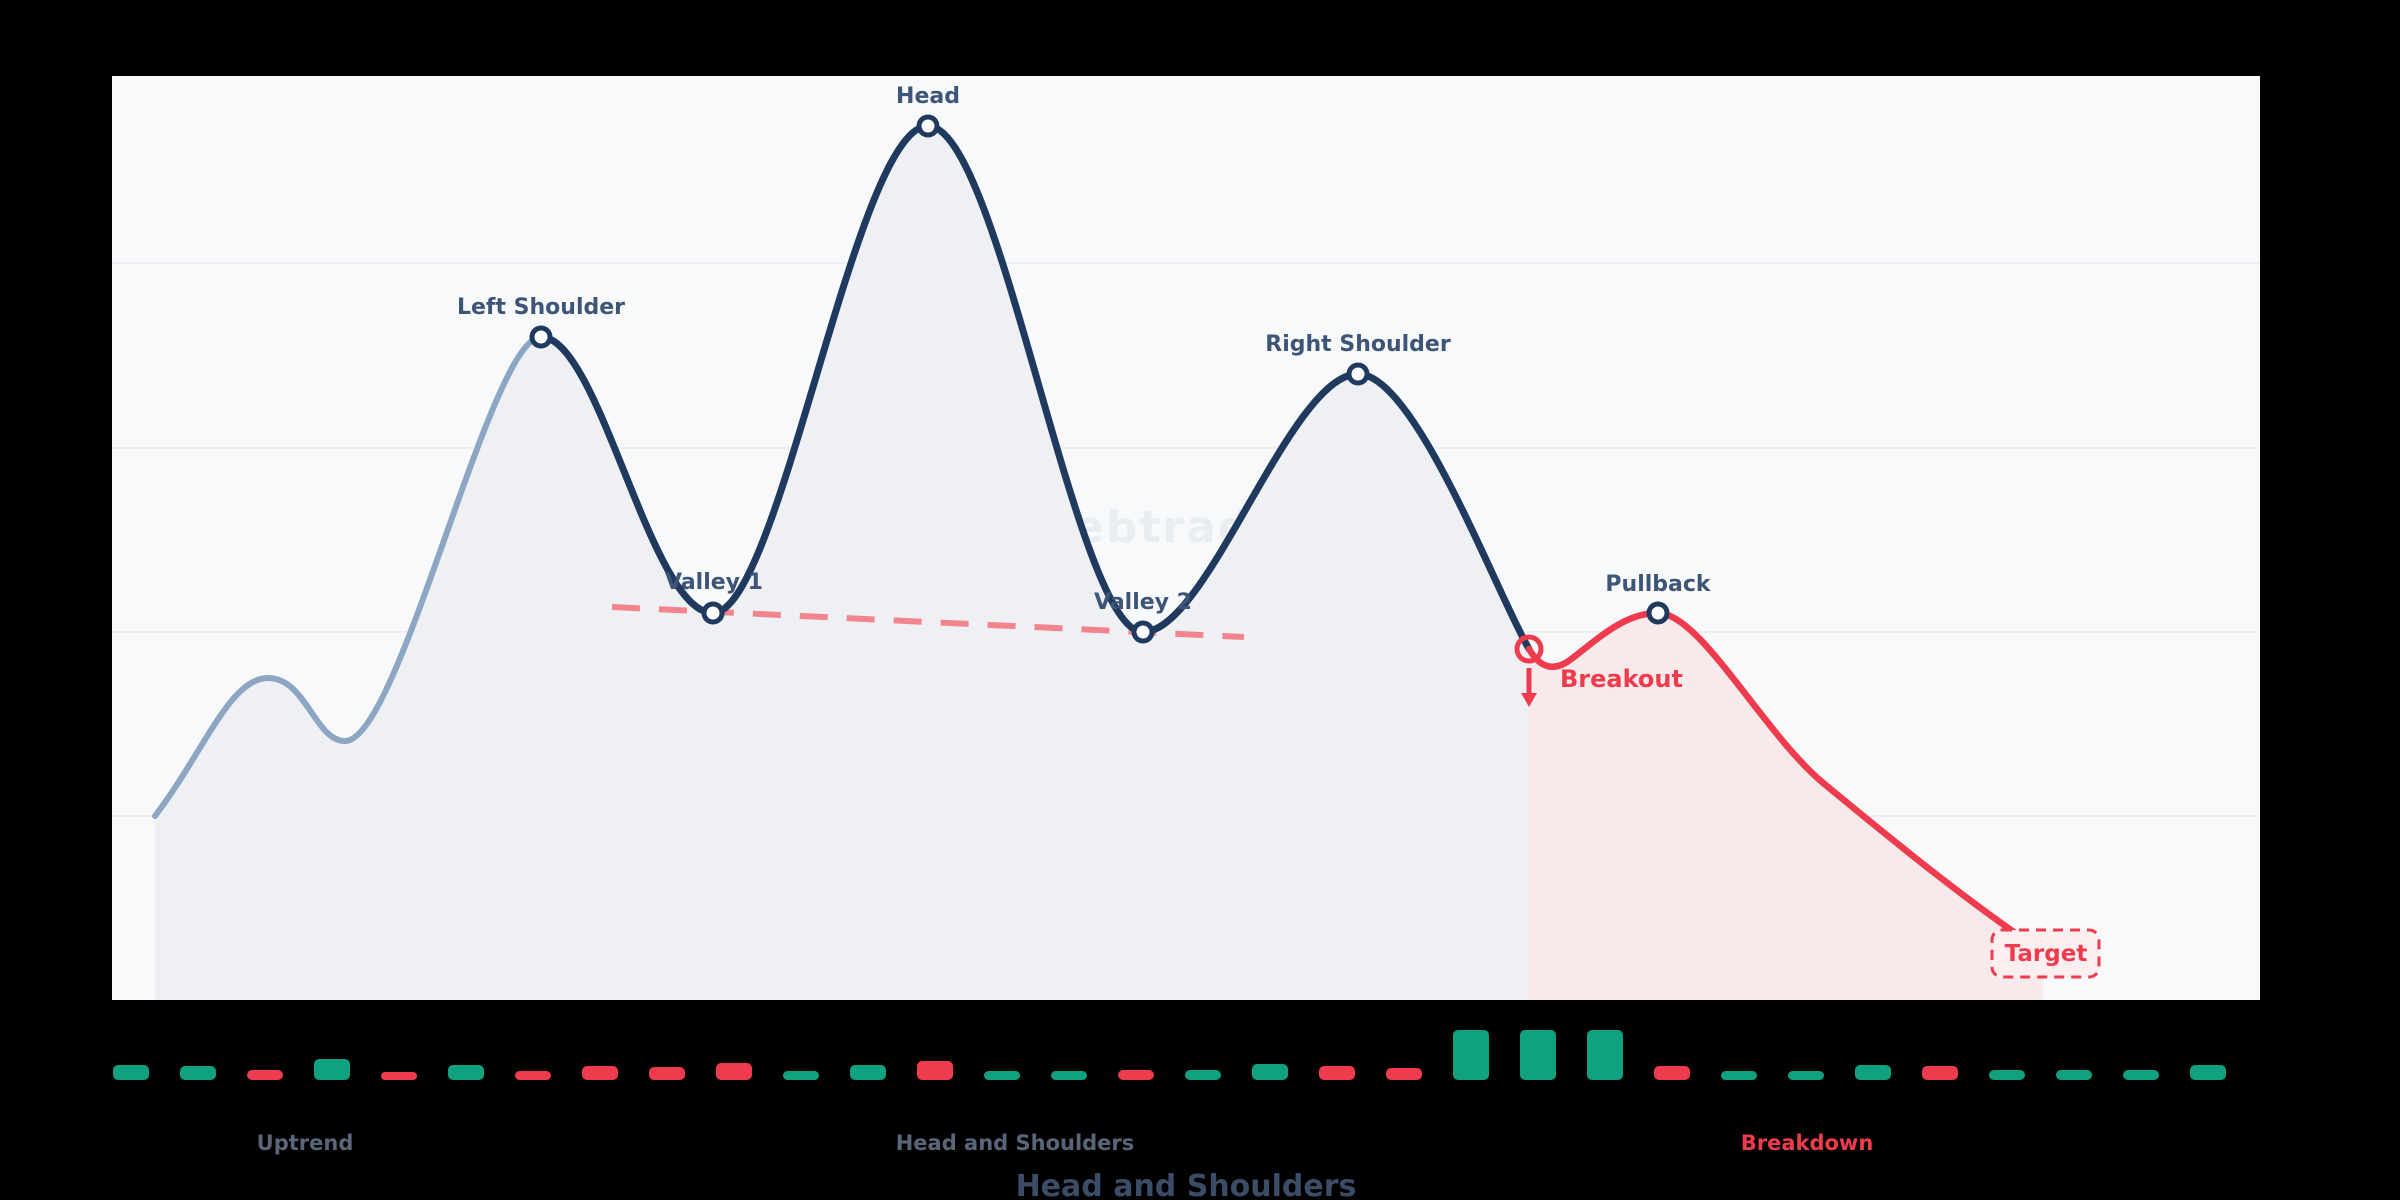 This screenshot has width=2400, height=1200. I want to click on target-annotation: Target, so click(2045, 953).